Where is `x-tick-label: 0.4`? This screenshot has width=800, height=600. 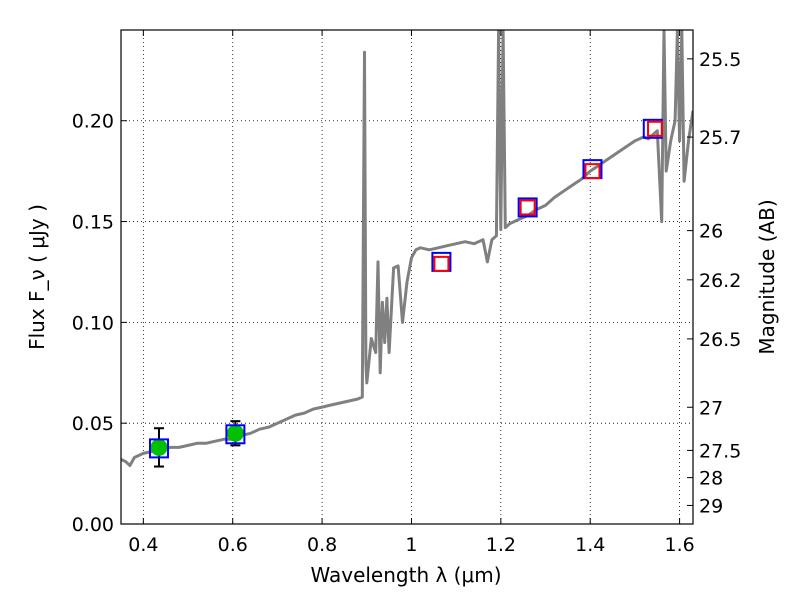 x-tick-label: 0.4 is located at coordinates (143, 545).